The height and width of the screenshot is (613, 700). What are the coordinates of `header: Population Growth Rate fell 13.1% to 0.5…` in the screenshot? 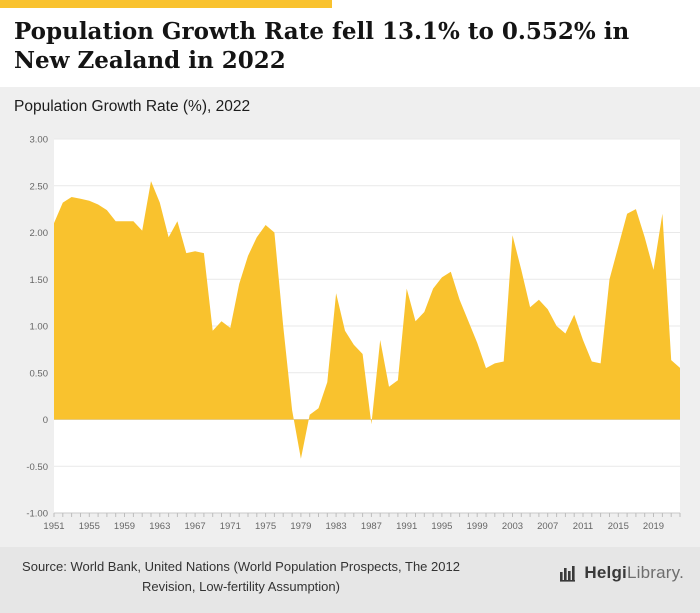 It's located at (350, 44).